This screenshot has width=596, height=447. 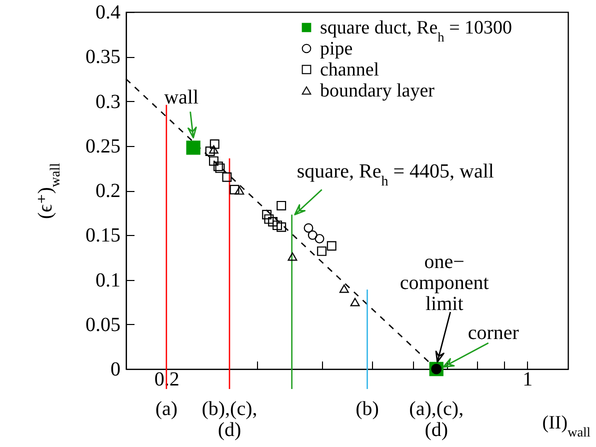 What do you see at coordinates (103, 325) in the screenshot?
I see `y-tick-label: 0.05` at bounding box center [103, 325].